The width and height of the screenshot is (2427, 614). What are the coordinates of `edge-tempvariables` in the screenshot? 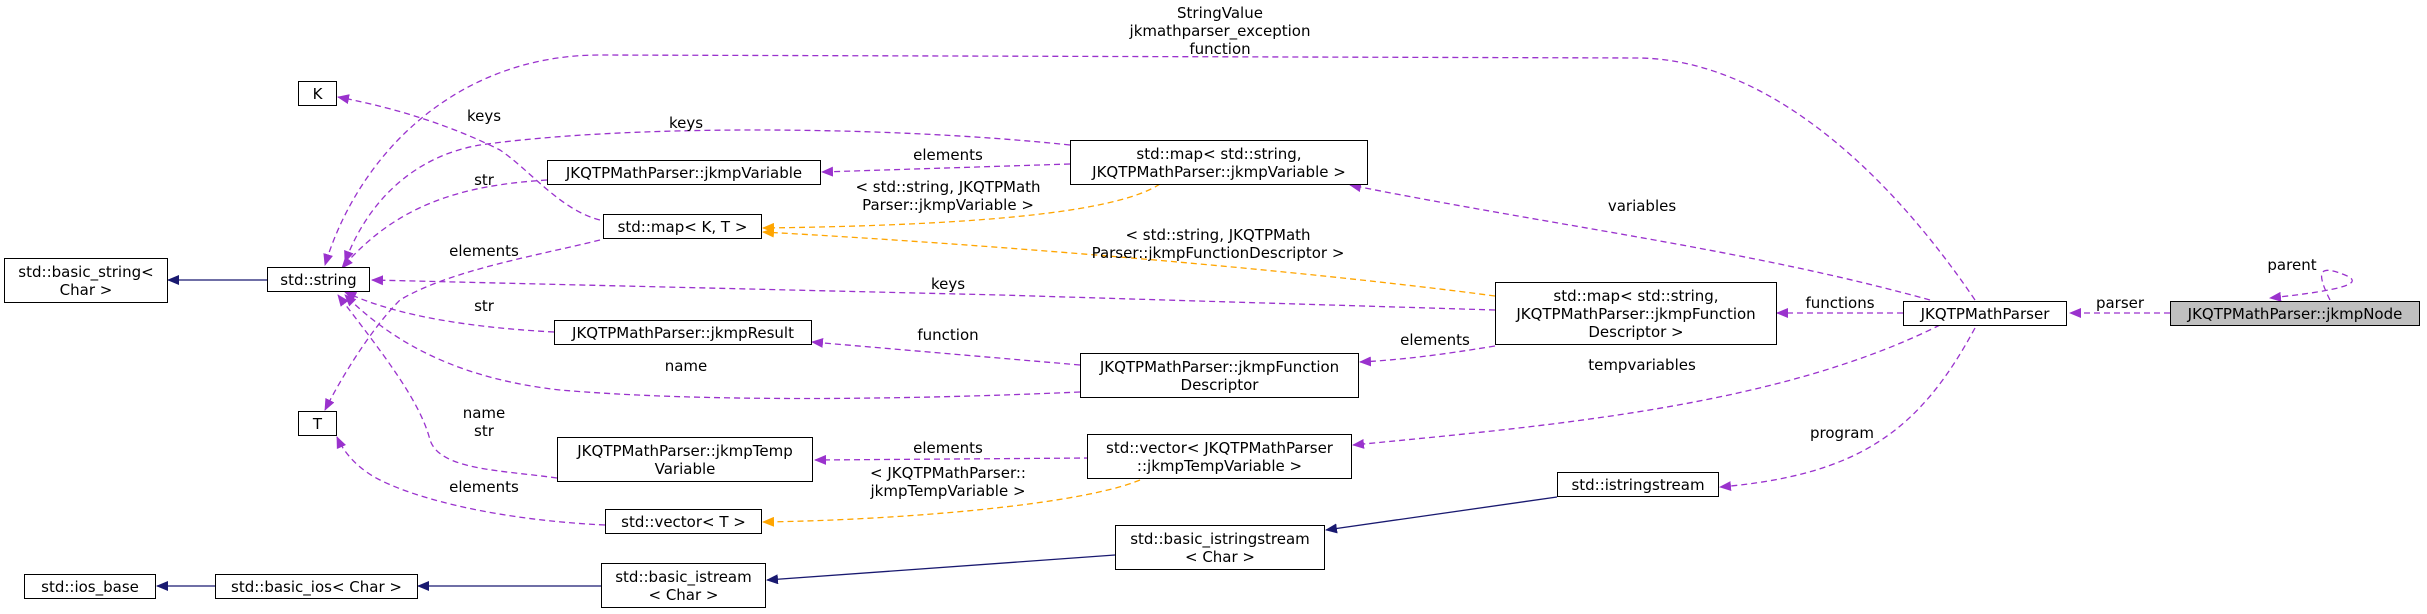 It's located at (1646, 386).